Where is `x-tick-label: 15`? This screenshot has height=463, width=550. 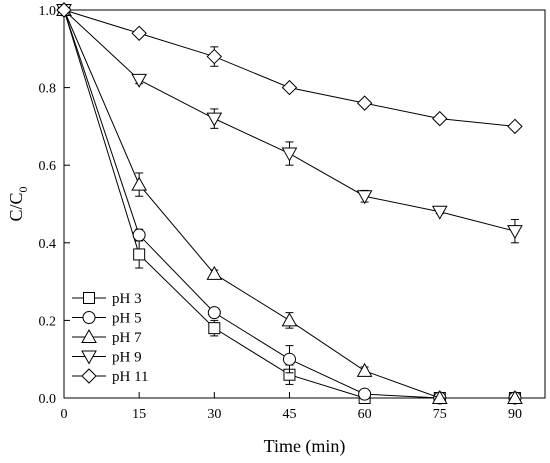 x-tick-label: 15 is located at coordinates (139, 414).